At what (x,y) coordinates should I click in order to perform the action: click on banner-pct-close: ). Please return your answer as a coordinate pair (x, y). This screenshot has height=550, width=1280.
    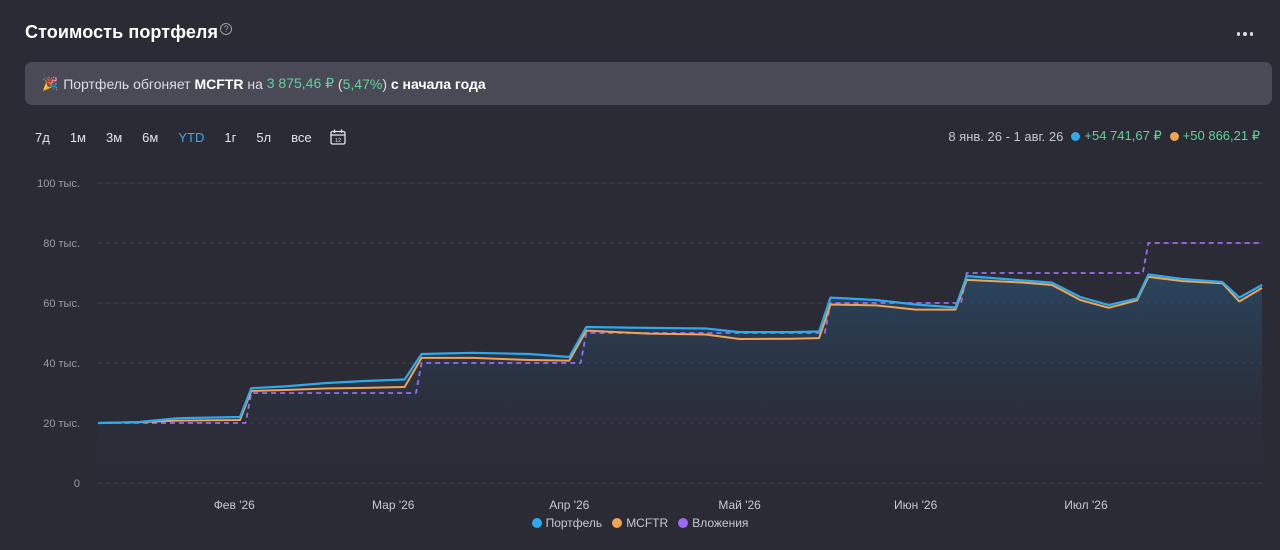
    Looking at the image, I should click on (386, 83).